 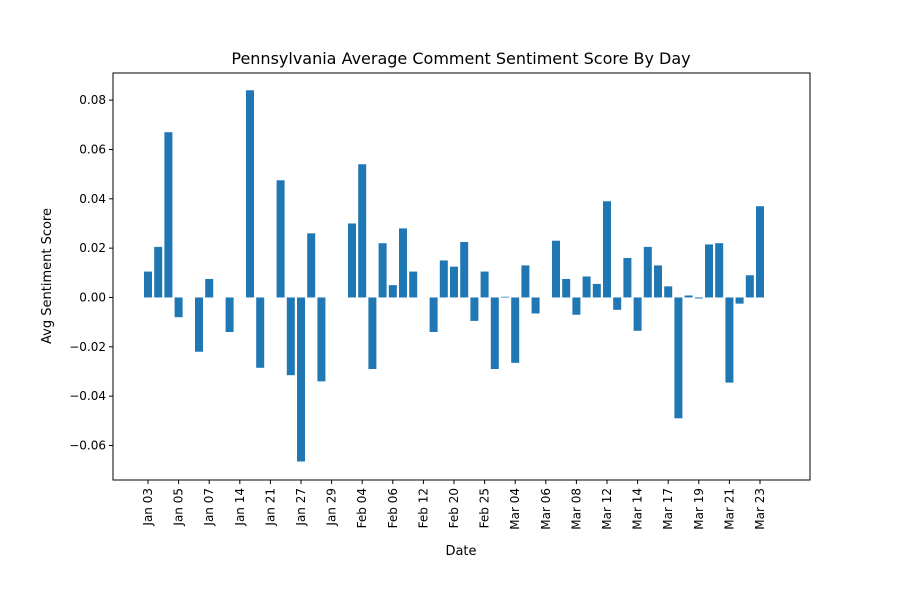 What do you see at coordinates (87, 396) in the screenshot?
I see `y-tick-label: −0.04` at bounding box center [87, 396].